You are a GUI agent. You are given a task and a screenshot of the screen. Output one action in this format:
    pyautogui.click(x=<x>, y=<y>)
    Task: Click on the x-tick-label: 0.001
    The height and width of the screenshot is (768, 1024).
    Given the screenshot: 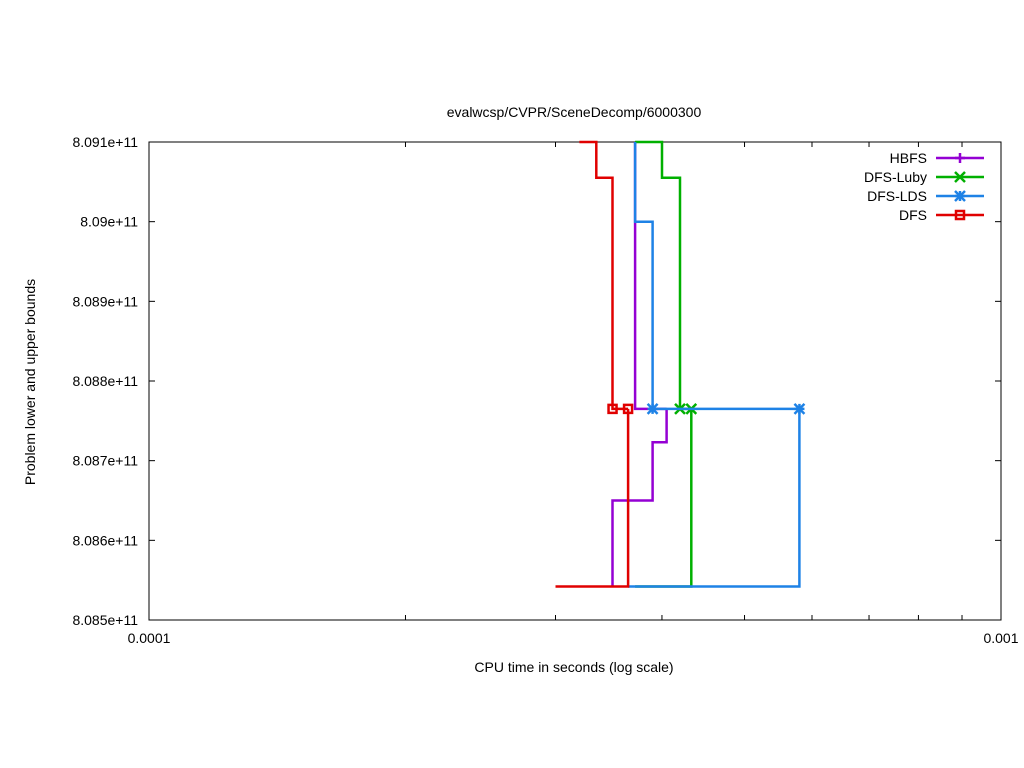 What is the action you would take?
    pyautogui.click(x=1000, y=638)
    